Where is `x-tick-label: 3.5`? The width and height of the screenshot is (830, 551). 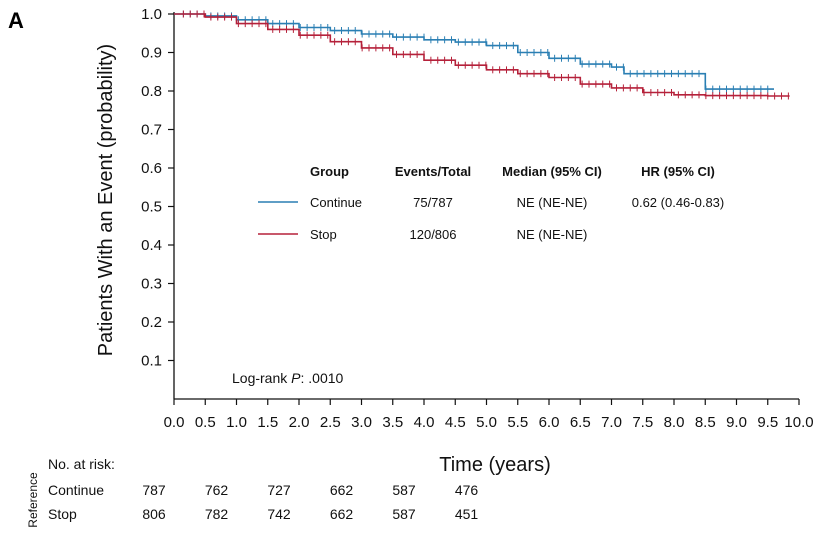
x-tick-label: 3.5 is located at coordinates (392, 422).